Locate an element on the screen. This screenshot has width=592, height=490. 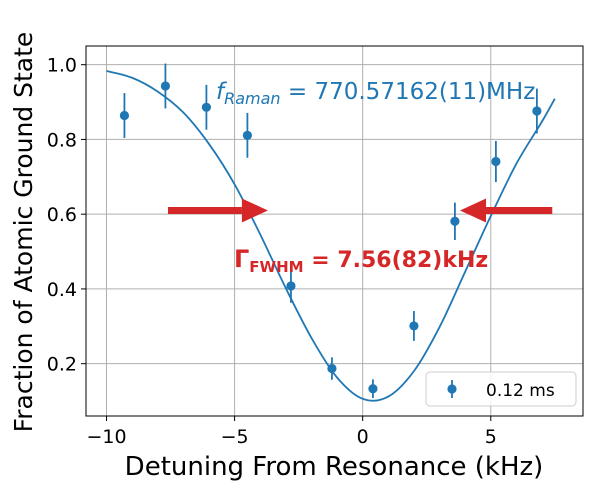
x-tick-label: −10 is located at coordinates (106, 437).